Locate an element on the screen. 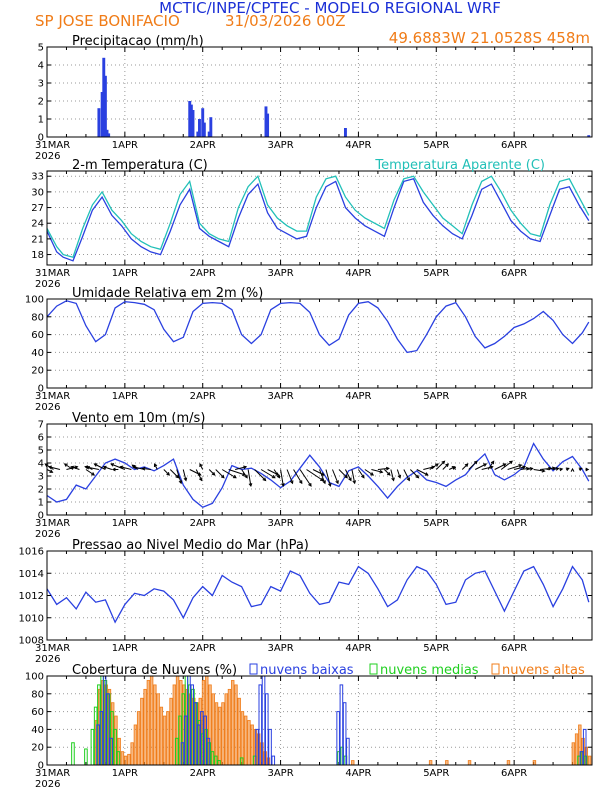 The height and width of the screenshot is (792, 612). legend-swatch is located at coordinates (495, 669).